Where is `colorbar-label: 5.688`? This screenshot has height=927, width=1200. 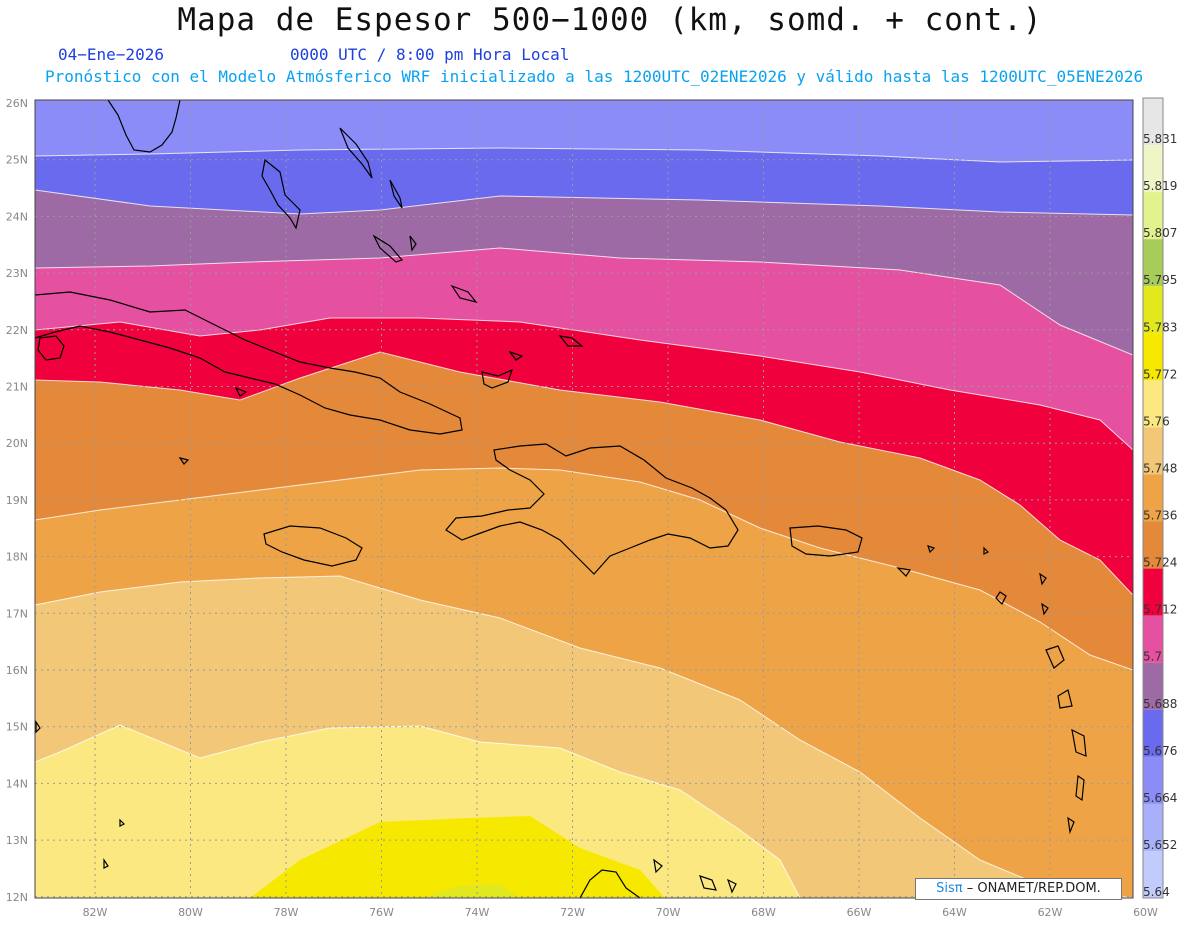
colorbar-label: 5.688 is located at coordinates (1160, 704).